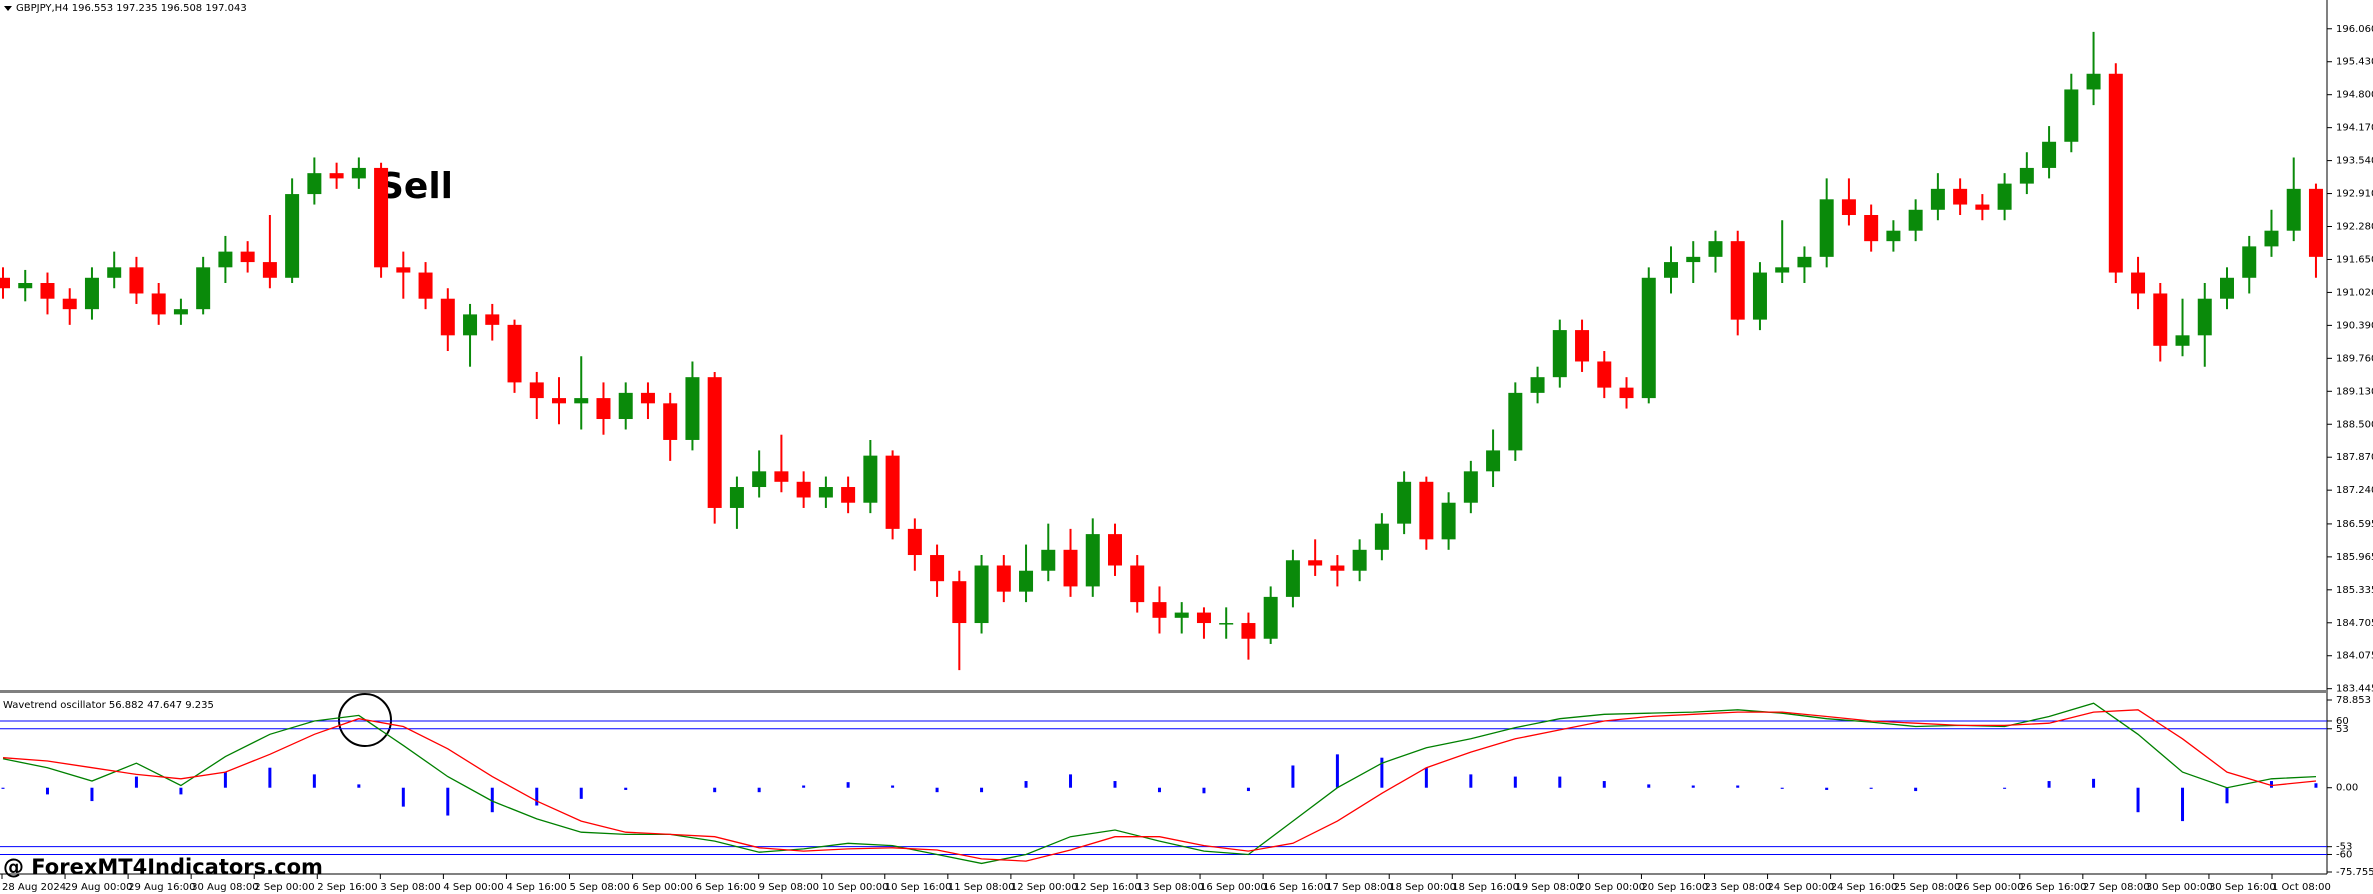 Image resolution: width=2373 pixels, height=894 pixels. What do you see at coordinates (34, 887) in the screenshot?
I see `x-tick-label: 28 Aug 2024` at bounding box center [34, 887].